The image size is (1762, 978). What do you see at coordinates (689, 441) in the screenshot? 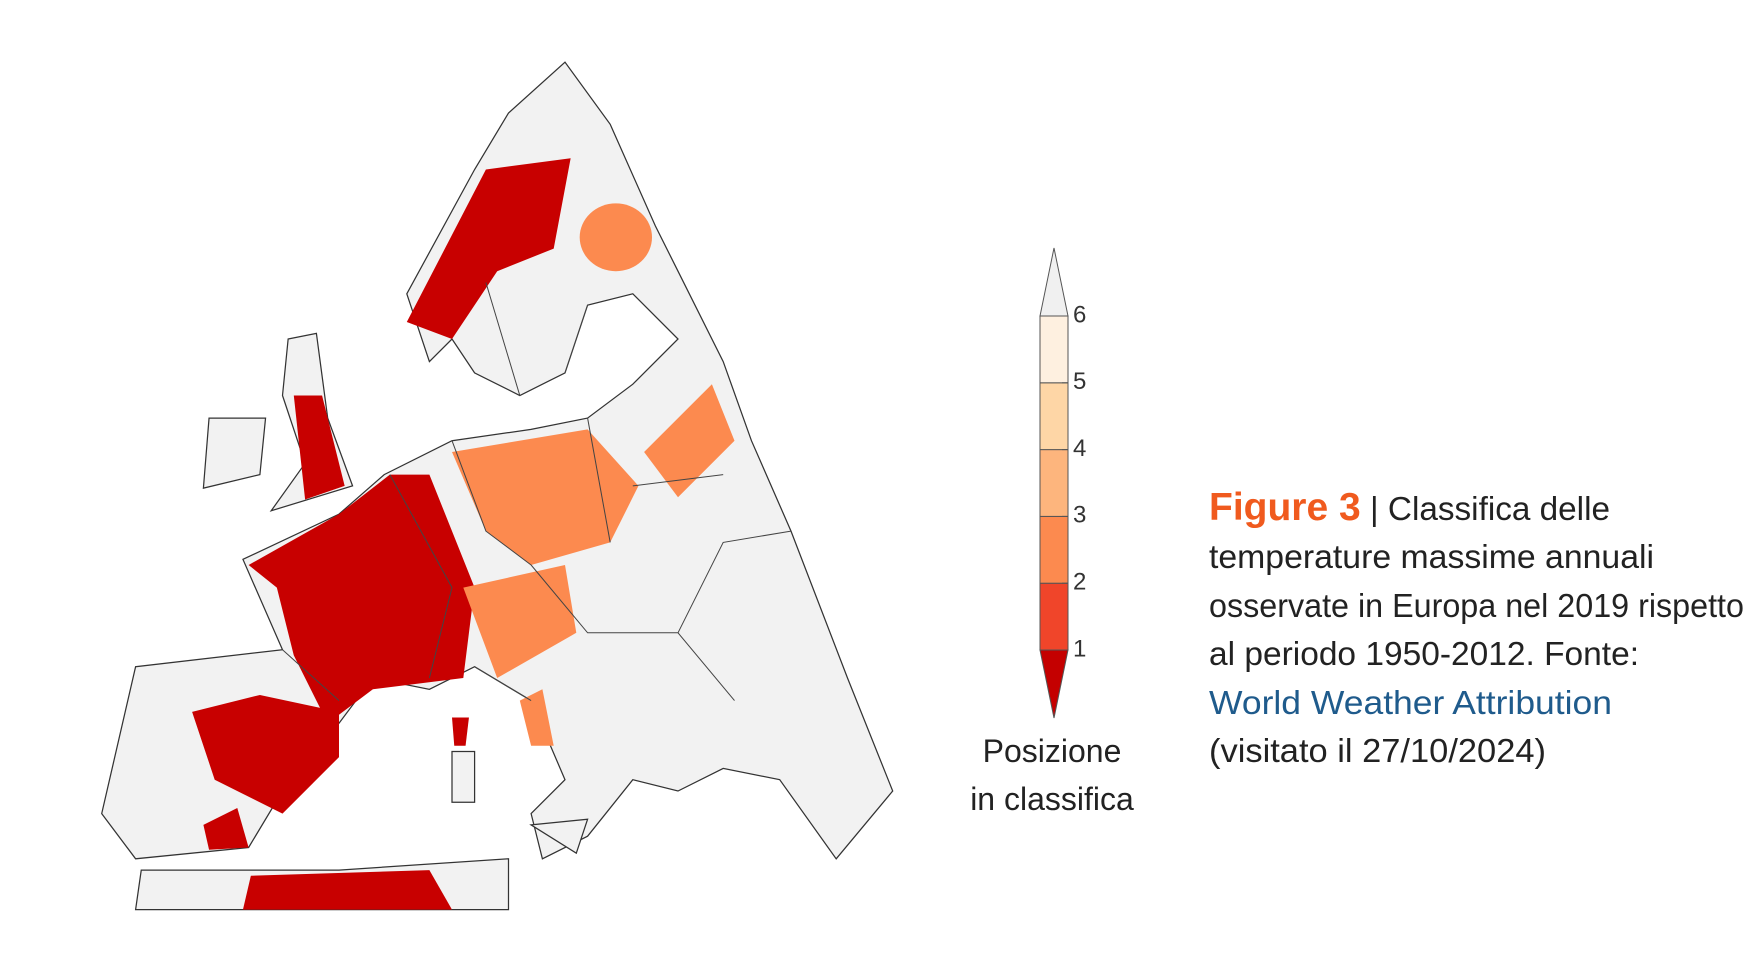
I see `east-area` at bounding box center [689, 441].